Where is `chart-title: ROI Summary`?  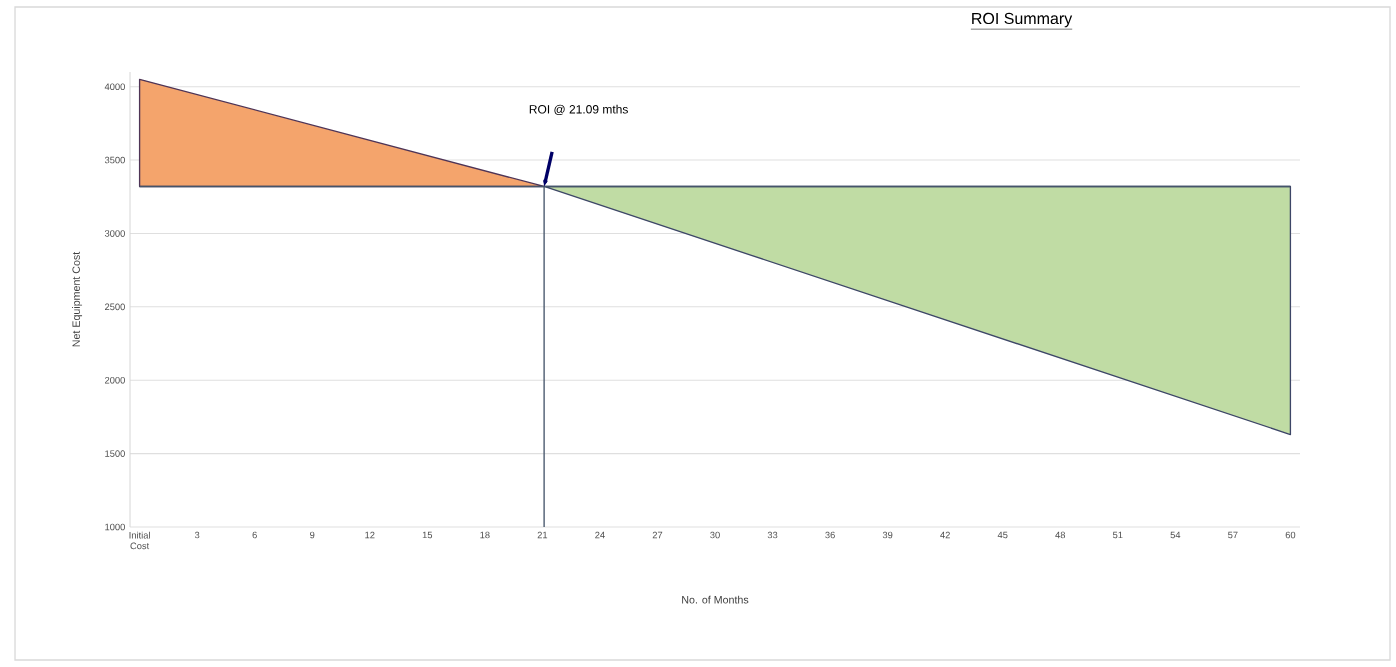 chart-title: ROI Summary is located at coordinates (1022, 20).